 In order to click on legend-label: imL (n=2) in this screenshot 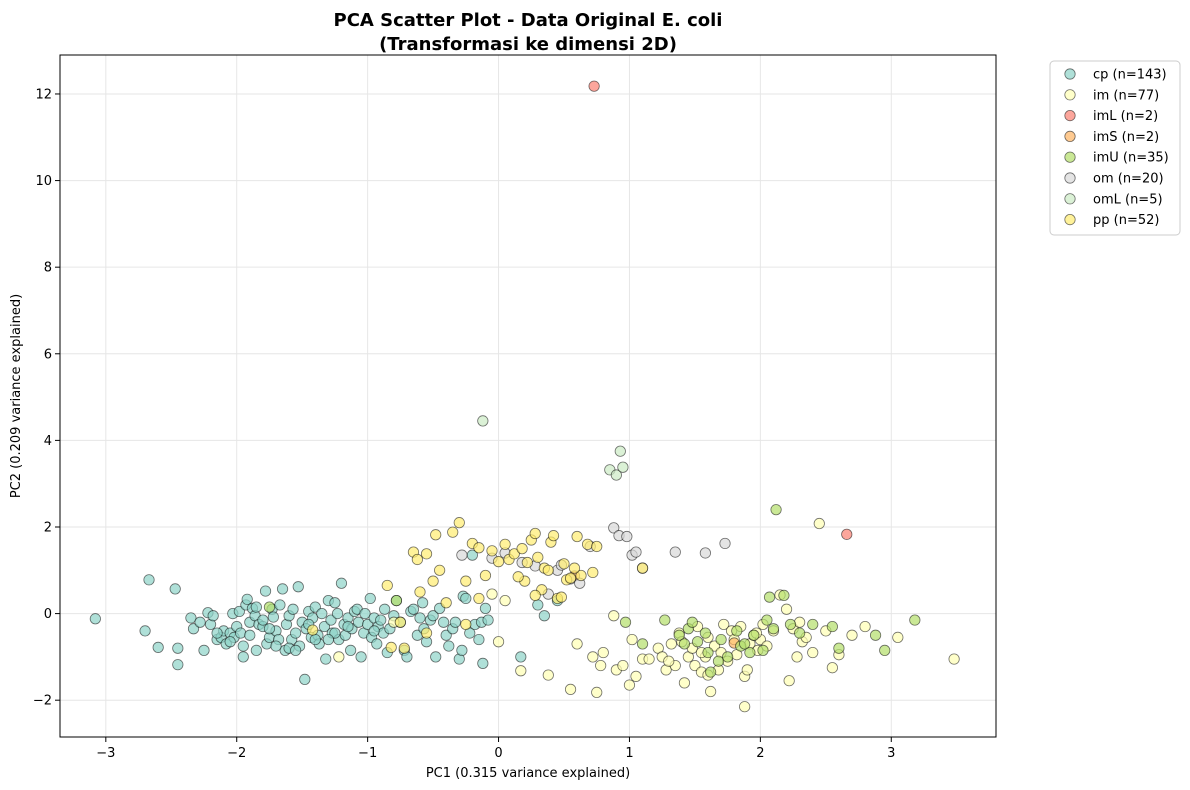, I will do `click(1125, 116)`.